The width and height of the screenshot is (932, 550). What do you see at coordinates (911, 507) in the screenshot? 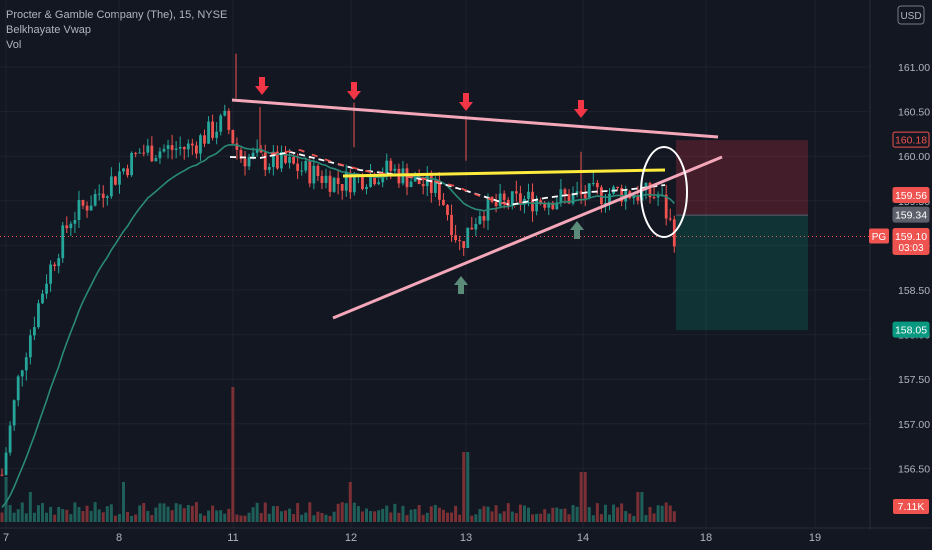
I see `svg-text: 7.11K` at bounding box center [911, 507].